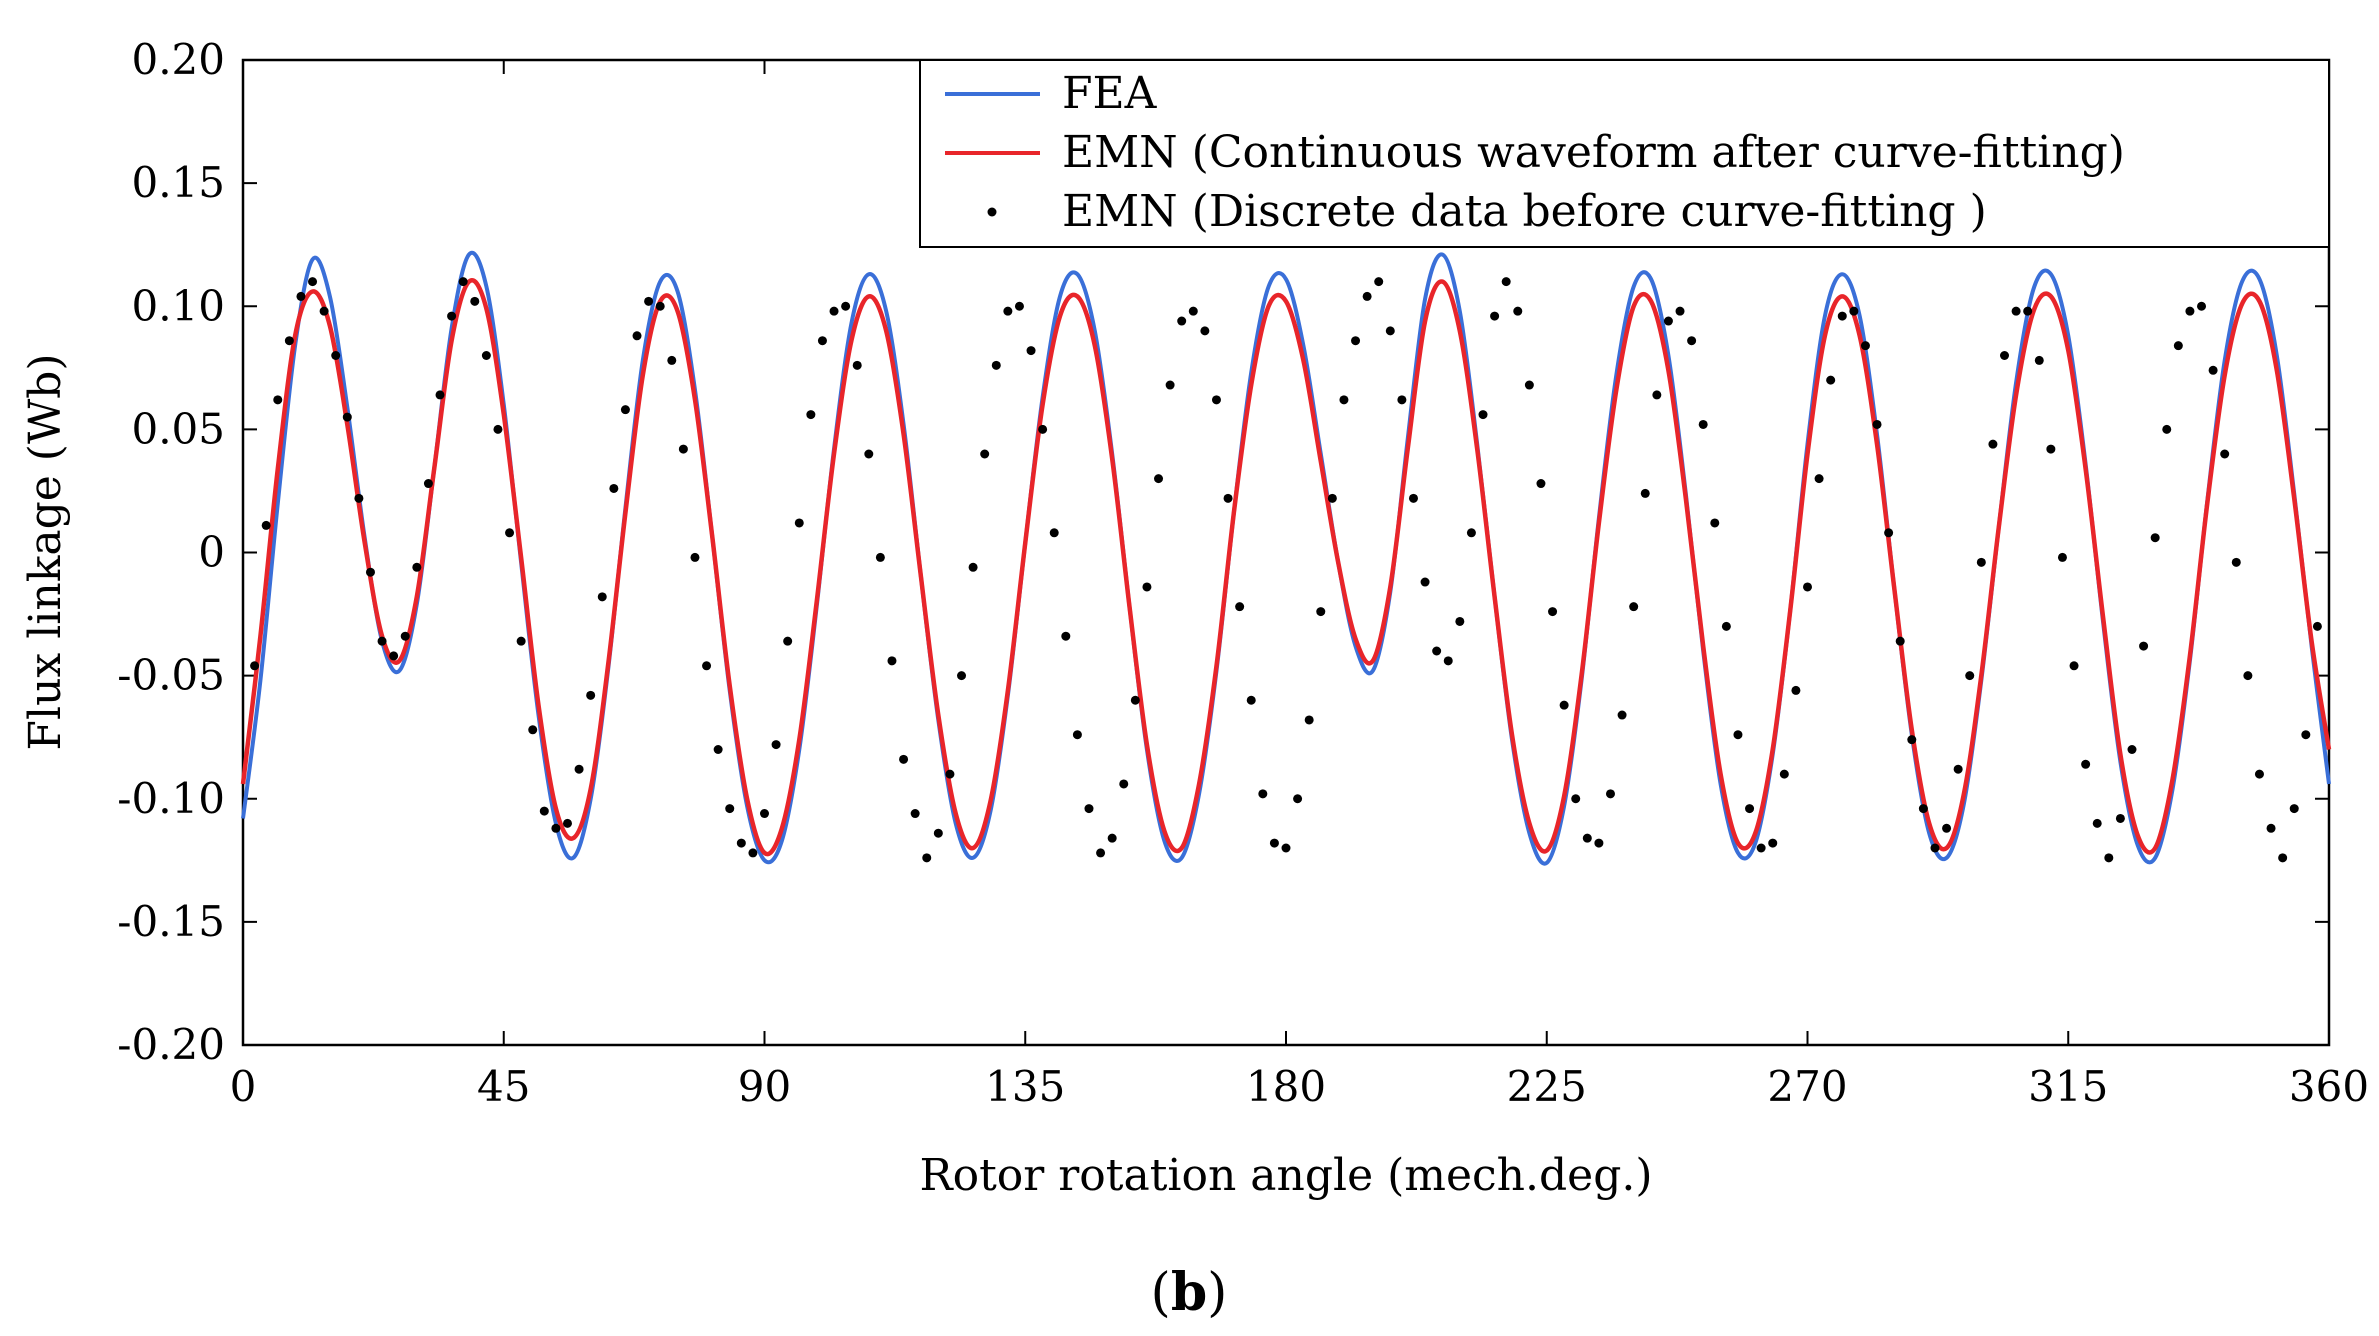  What do you see at coordinates (764, 1086) in the screenshot?
I see `x-tick-label: 90` at bounding box center [764, 1086].